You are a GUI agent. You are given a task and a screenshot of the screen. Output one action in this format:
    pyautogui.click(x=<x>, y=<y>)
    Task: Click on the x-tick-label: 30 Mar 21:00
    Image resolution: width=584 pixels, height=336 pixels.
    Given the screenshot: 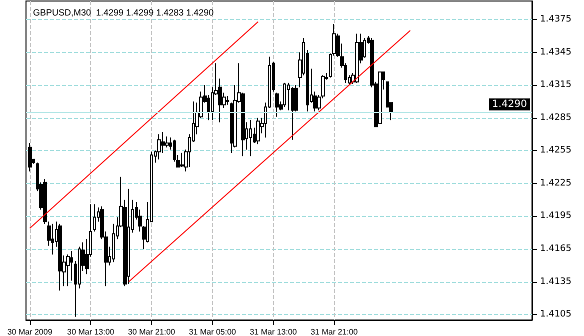 What is the action you would take?
    pyautogui.click(x=152, y=332)
    